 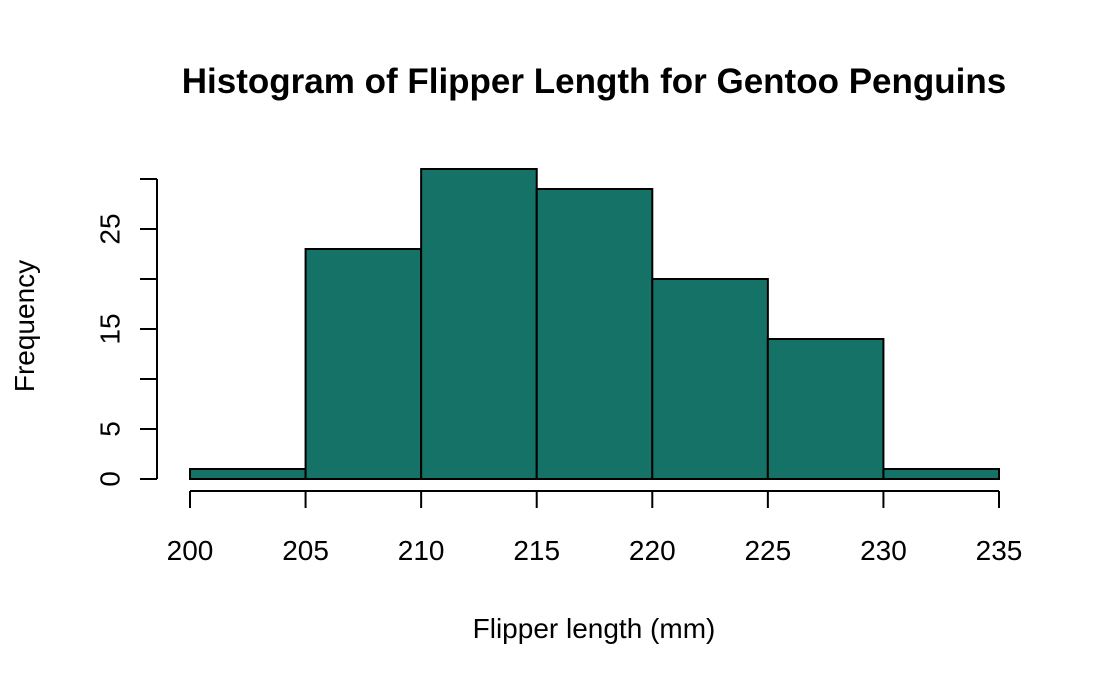 What do you see at coordinates (594, 628) in the screenshot?
I see `x-axis-label: Flipper length (mm)` at bounding box center [594, 628].